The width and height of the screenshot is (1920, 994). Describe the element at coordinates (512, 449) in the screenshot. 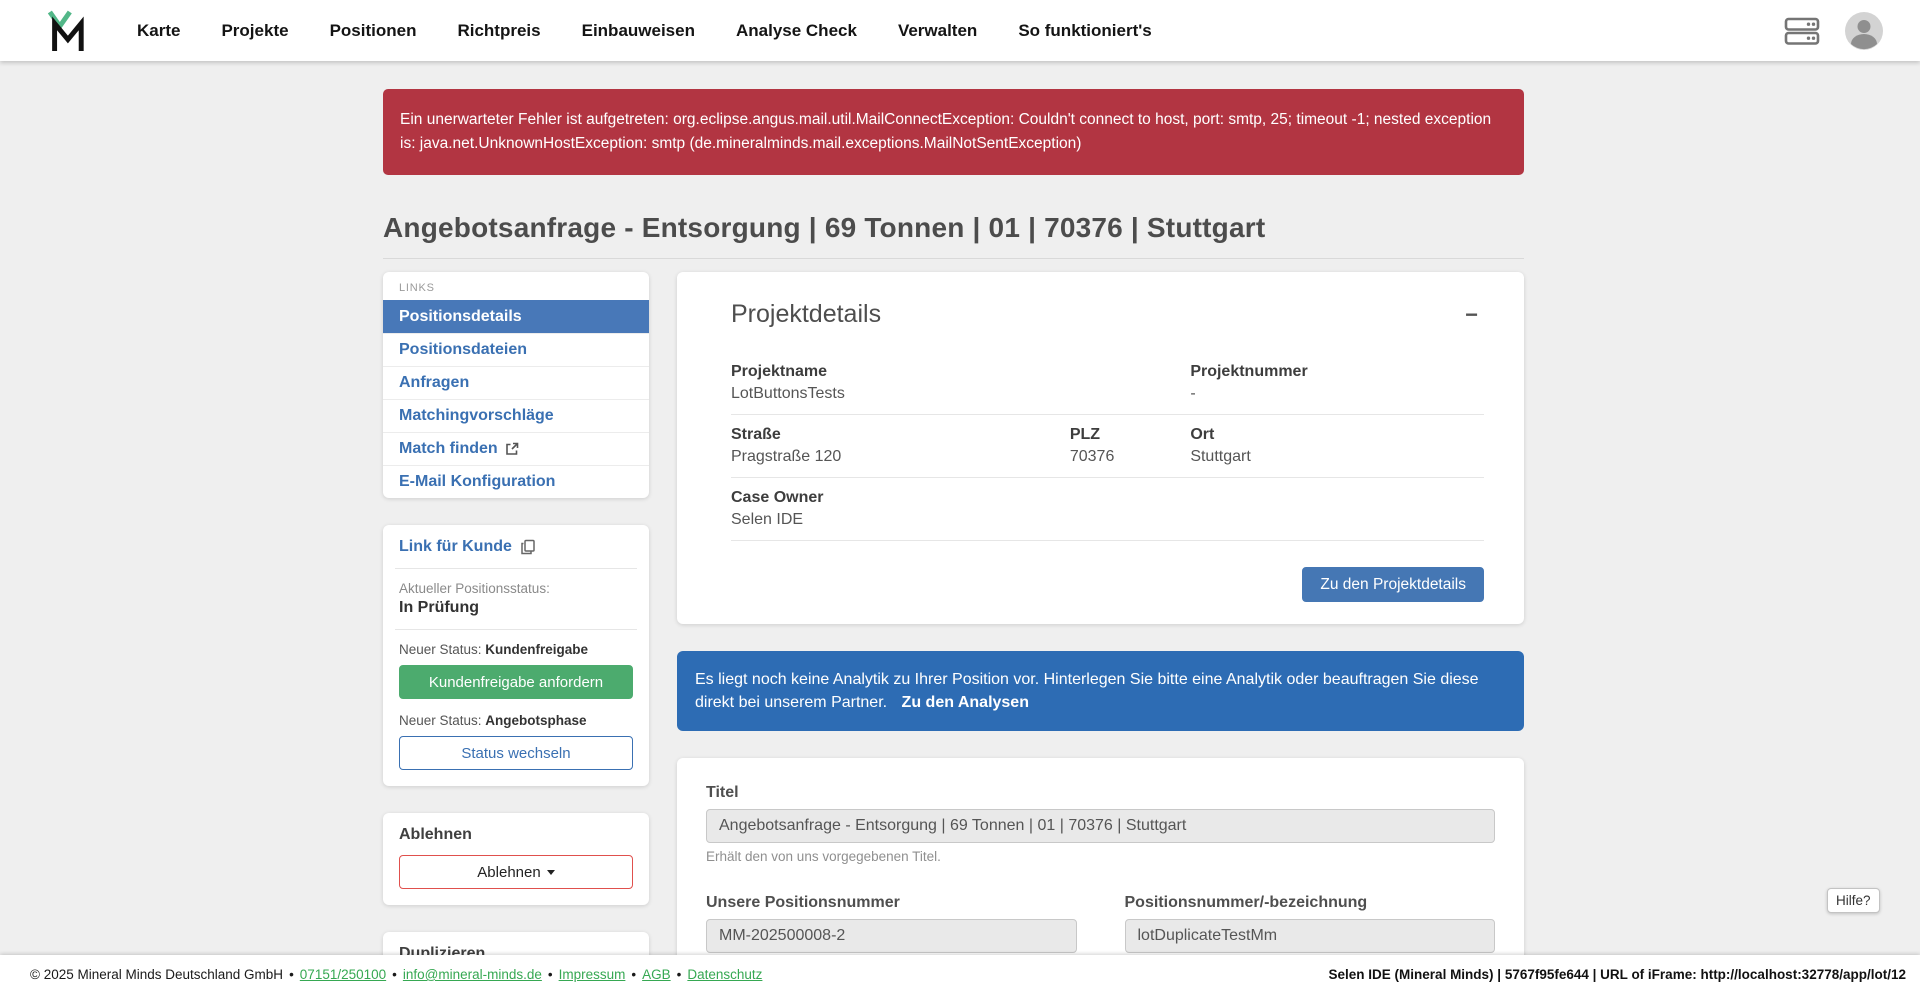

I see `external-link-icon` at that location.